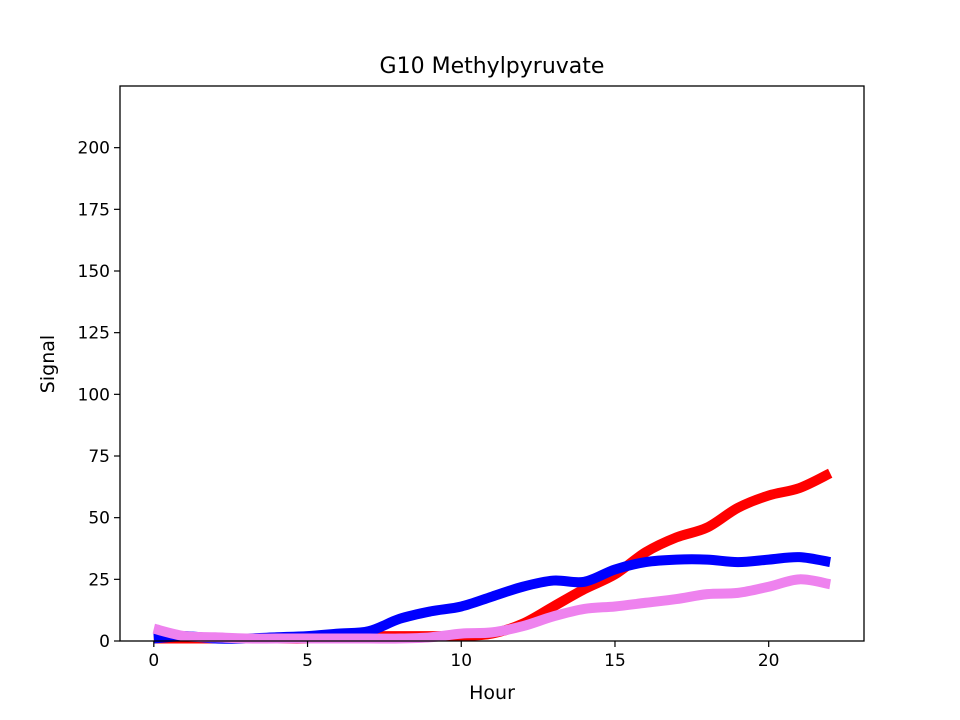 This screenshot has height=720, width=960. Describe the element at coordinates (94, 210) in the screenshot. I see `y-tick-label: 175` at that location.